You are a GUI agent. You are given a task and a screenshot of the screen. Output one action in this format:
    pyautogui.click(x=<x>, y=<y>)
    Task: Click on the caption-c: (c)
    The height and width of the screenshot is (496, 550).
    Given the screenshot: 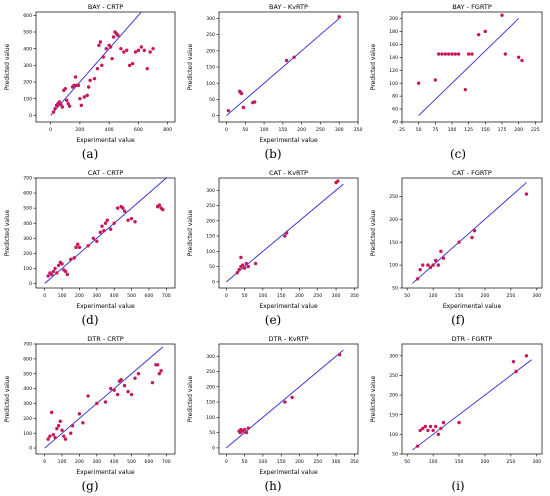 What is the action you would take?
    pyautogui.click(x=458, y=154)
    